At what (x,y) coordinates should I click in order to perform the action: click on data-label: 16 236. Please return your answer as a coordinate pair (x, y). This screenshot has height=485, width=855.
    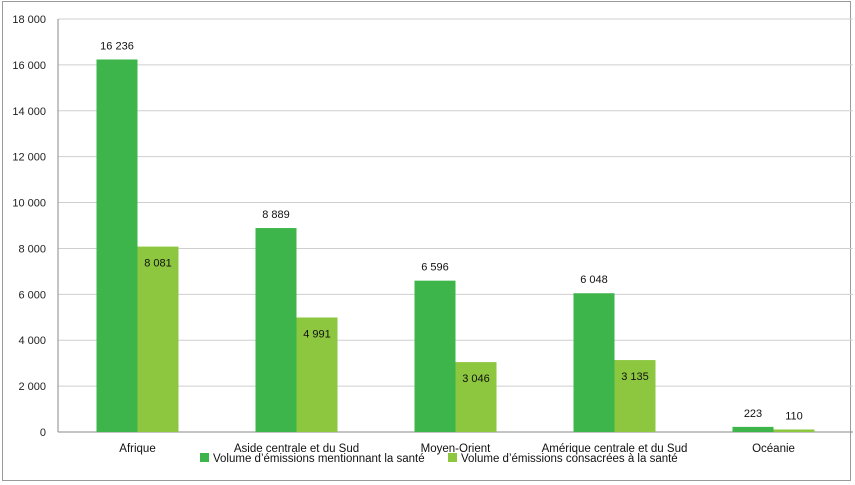
    Looking at the image, I should click on (117, 46).